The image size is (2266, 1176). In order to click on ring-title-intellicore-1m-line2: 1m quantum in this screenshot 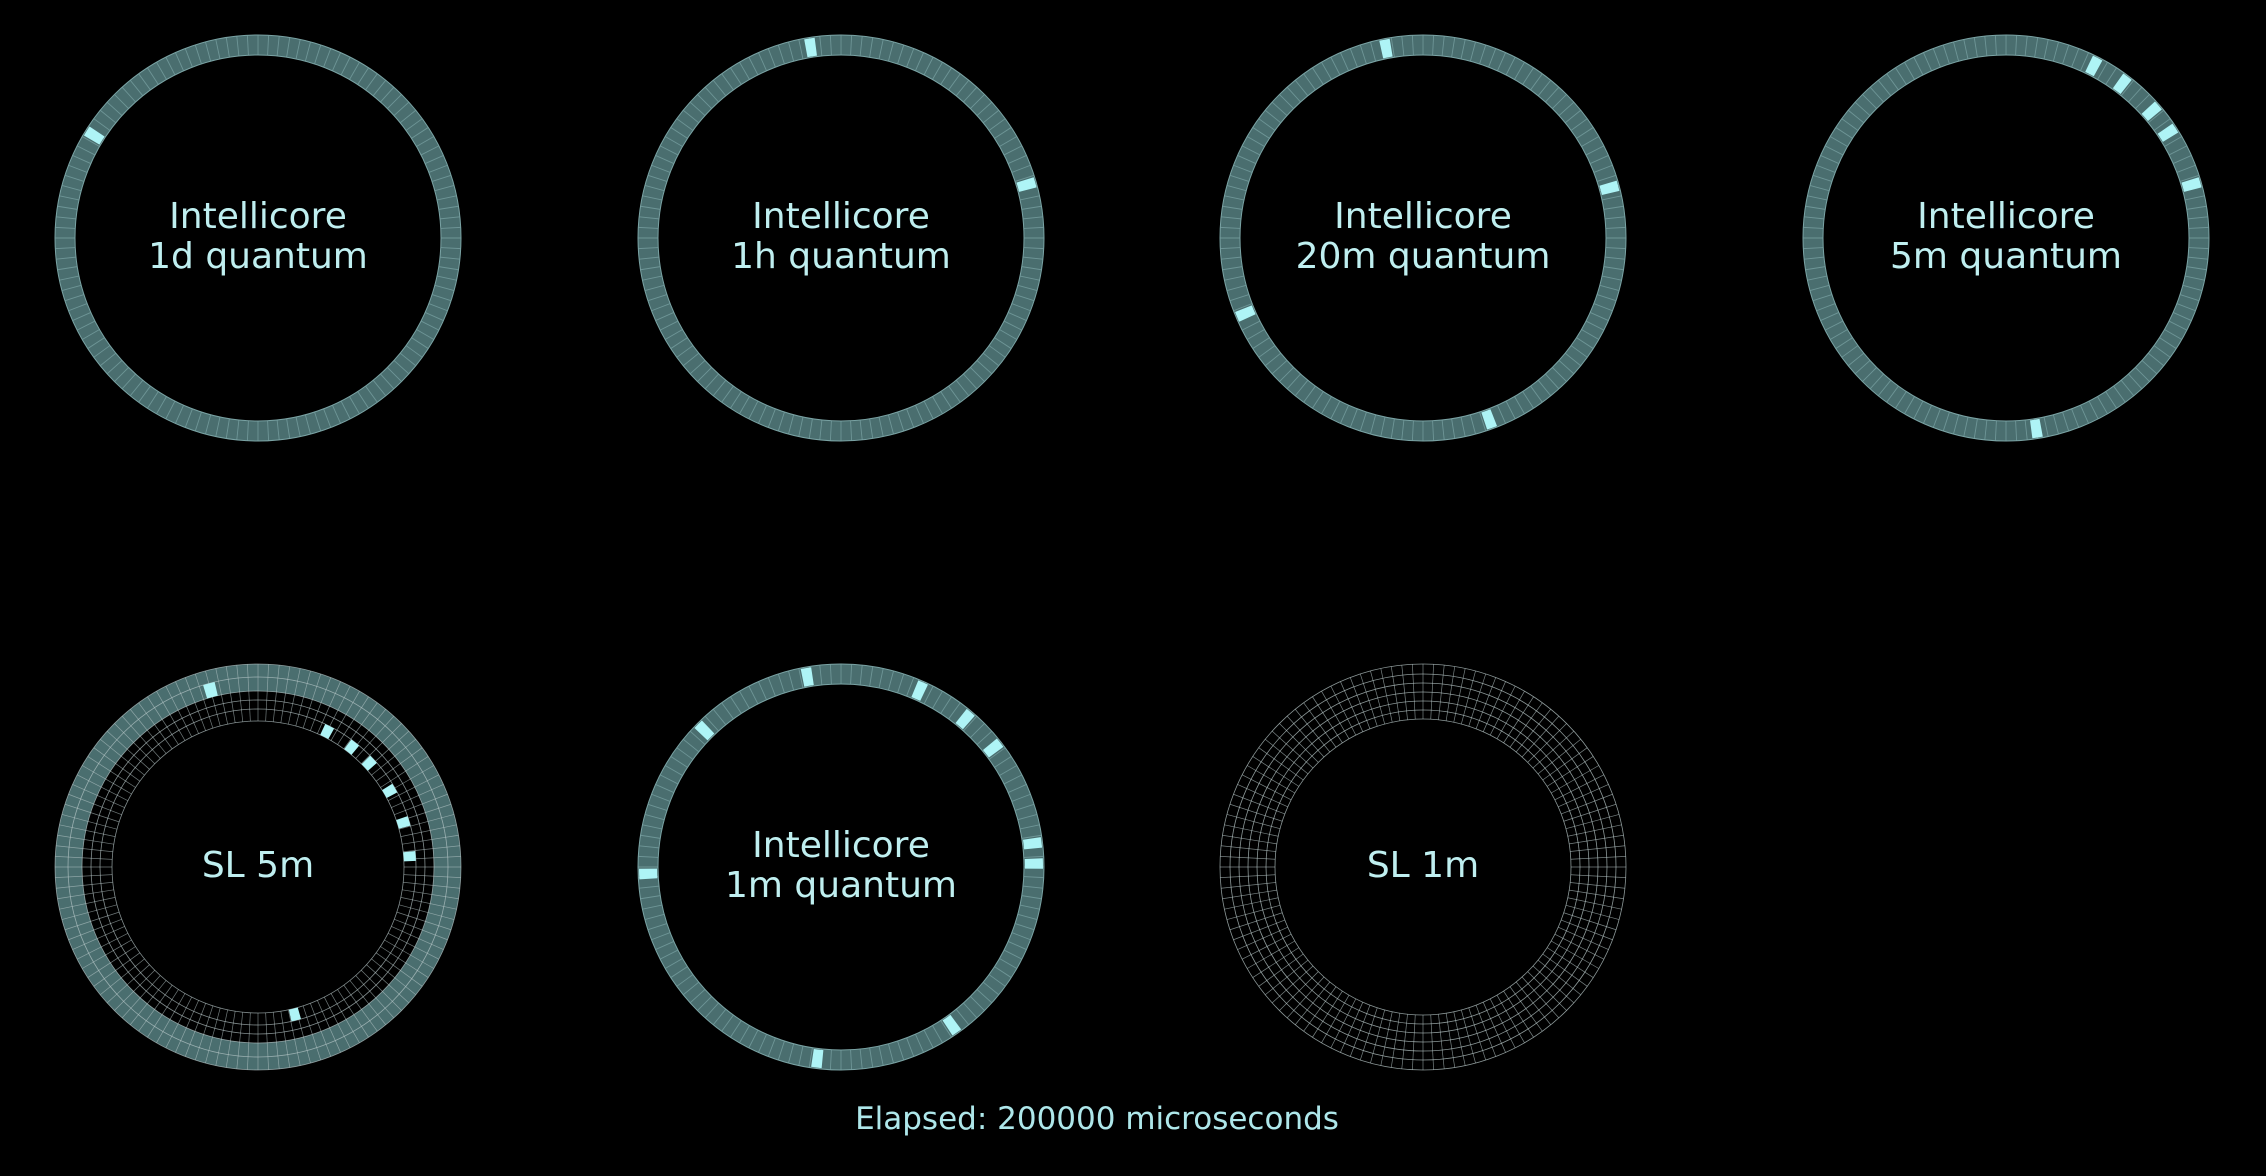, I will do `click(841, 885)`.